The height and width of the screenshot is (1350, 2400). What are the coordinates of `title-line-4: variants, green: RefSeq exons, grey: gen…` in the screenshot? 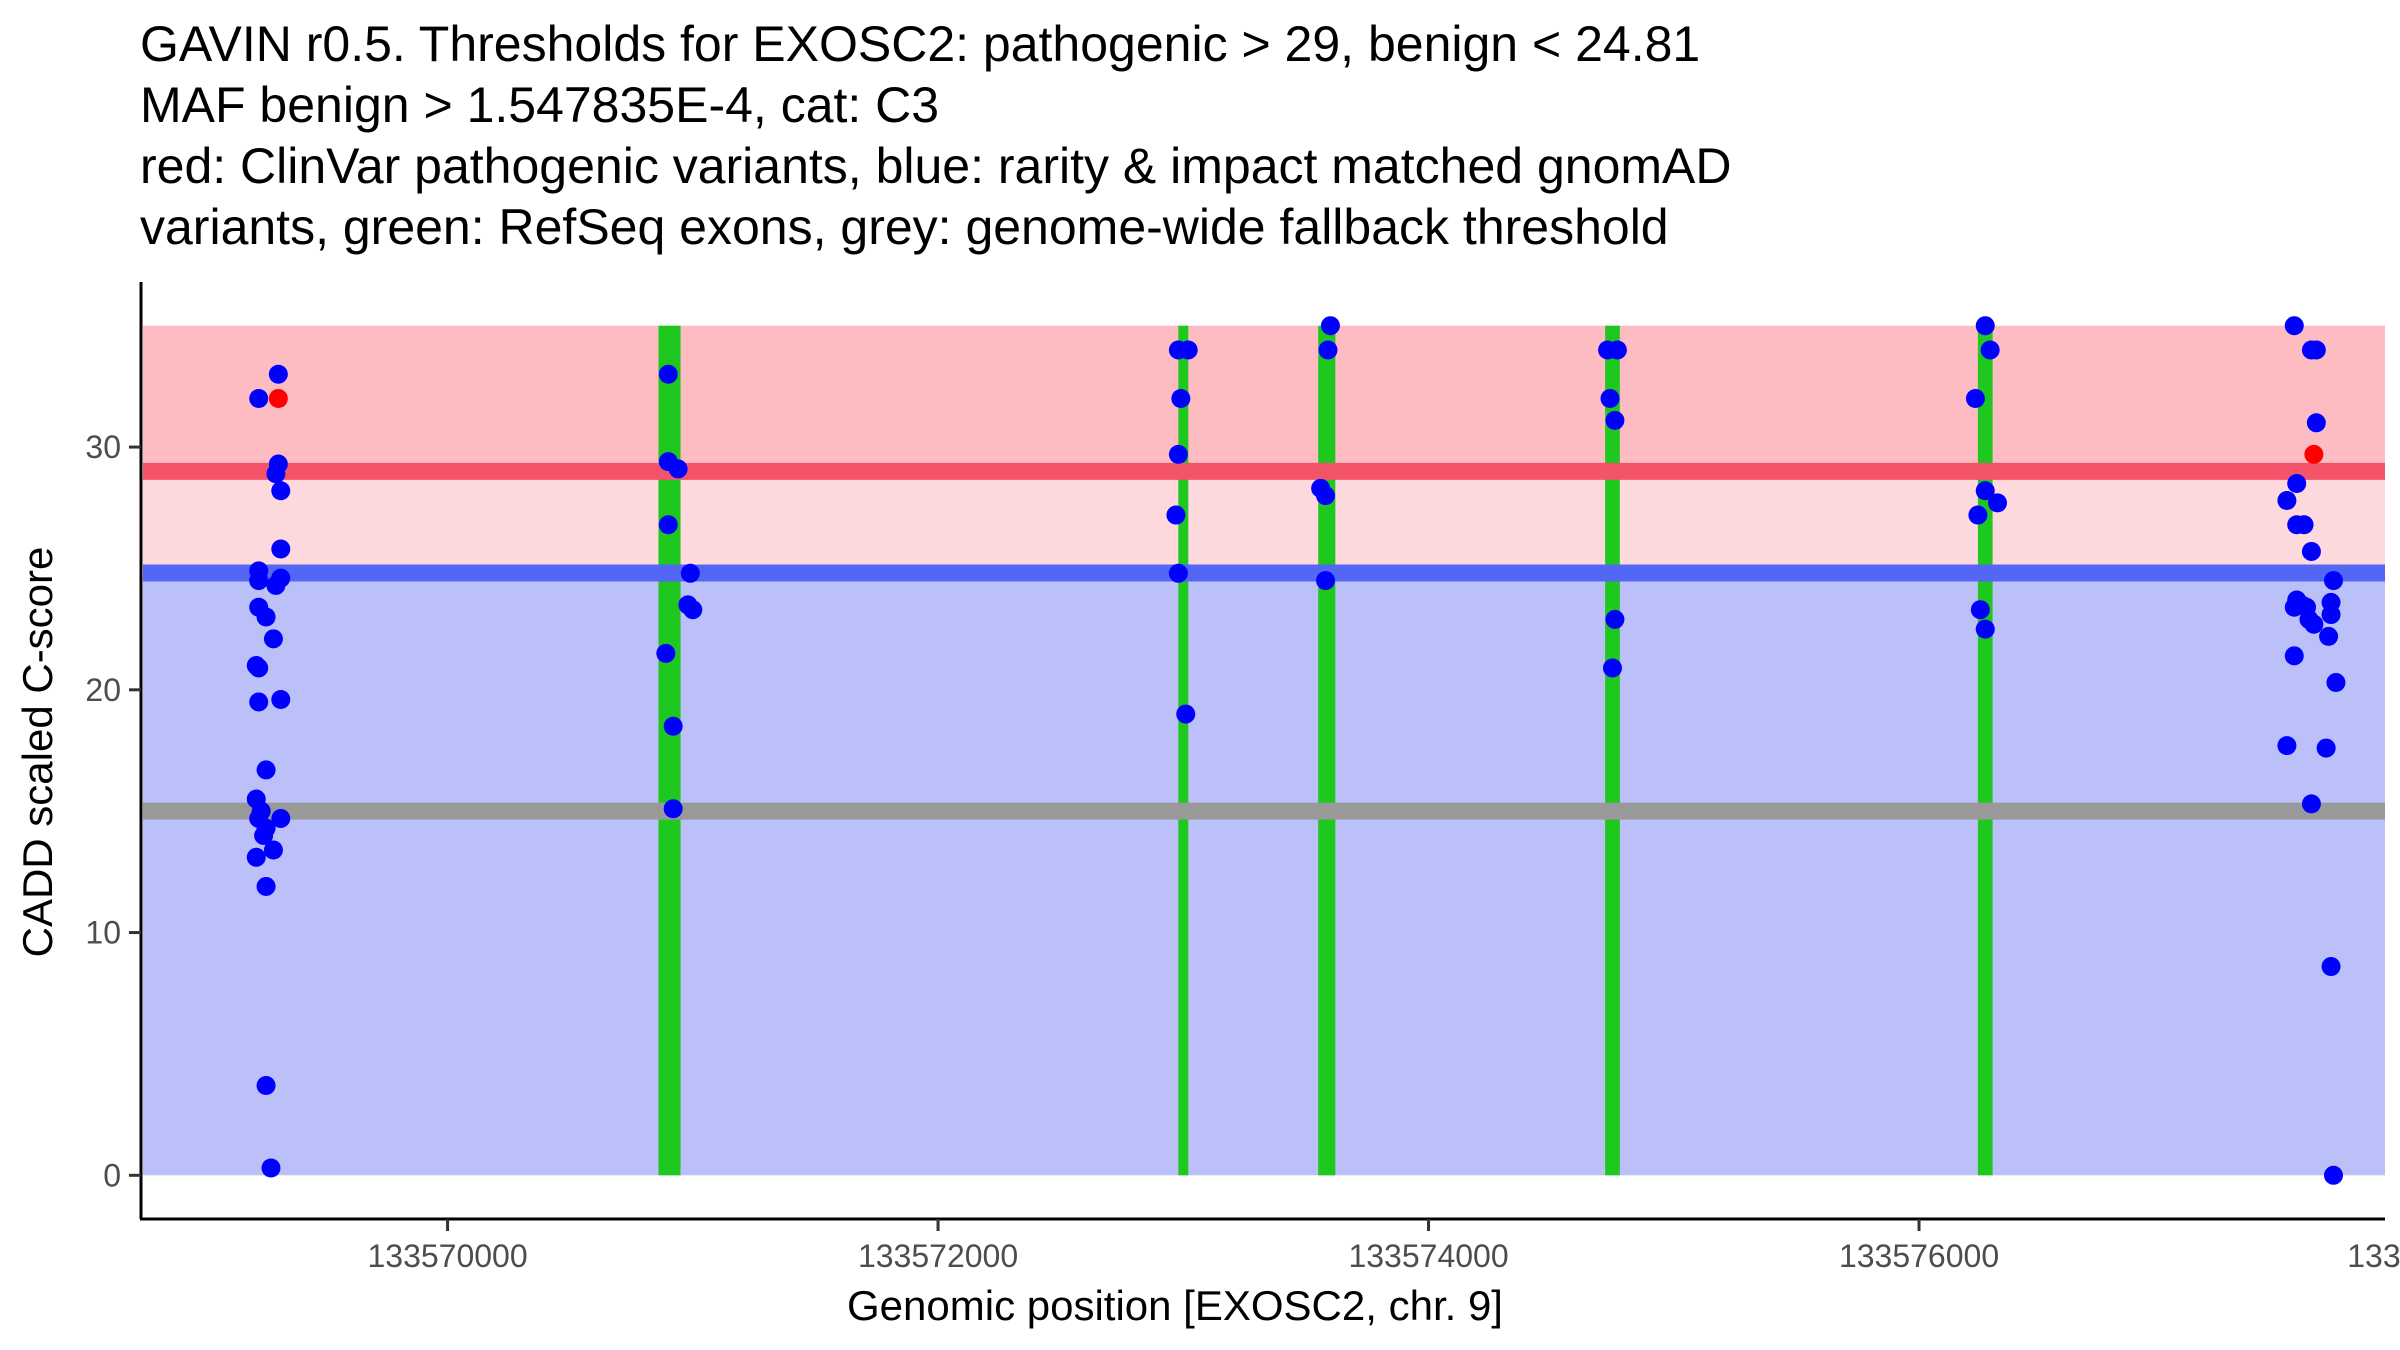 It's located at (904, 227).